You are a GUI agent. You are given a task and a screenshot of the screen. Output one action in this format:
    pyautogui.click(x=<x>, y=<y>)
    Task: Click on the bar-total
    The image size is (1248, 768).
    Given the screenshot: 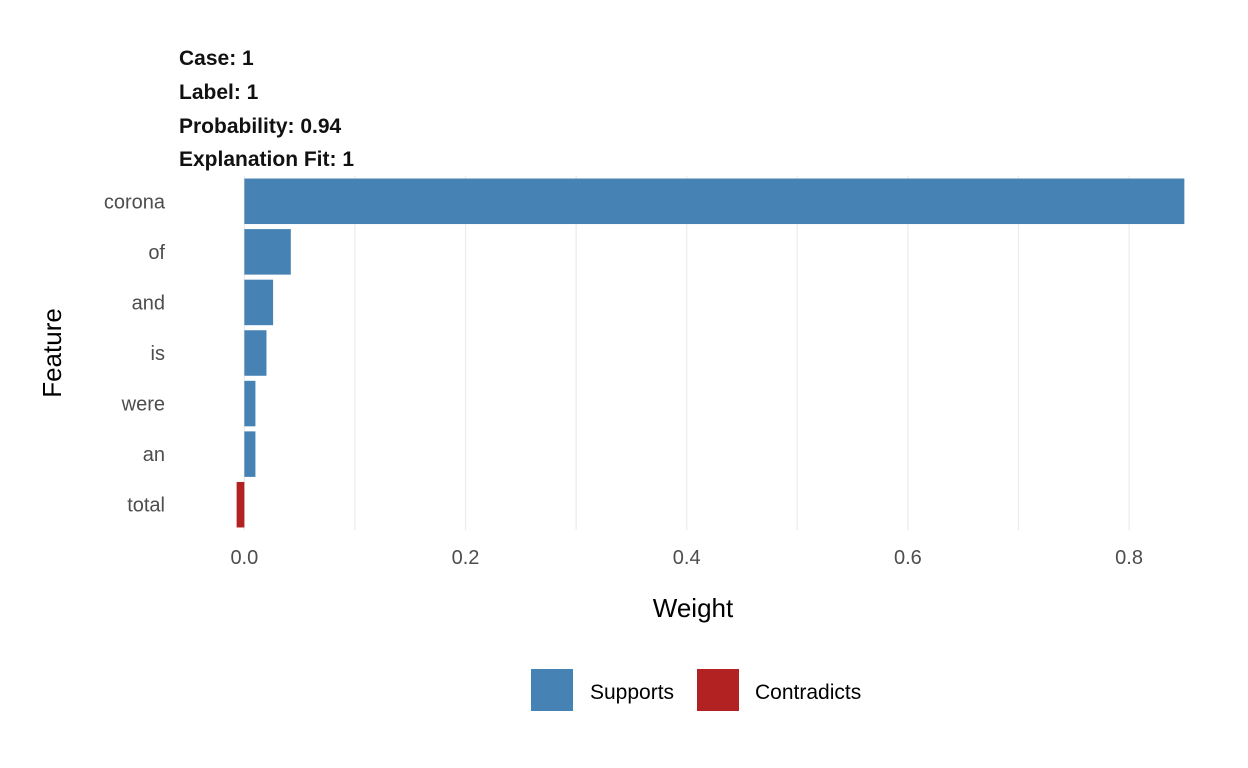 What is the action you would take?
    pyautogui.click(x=240, y=504)
    